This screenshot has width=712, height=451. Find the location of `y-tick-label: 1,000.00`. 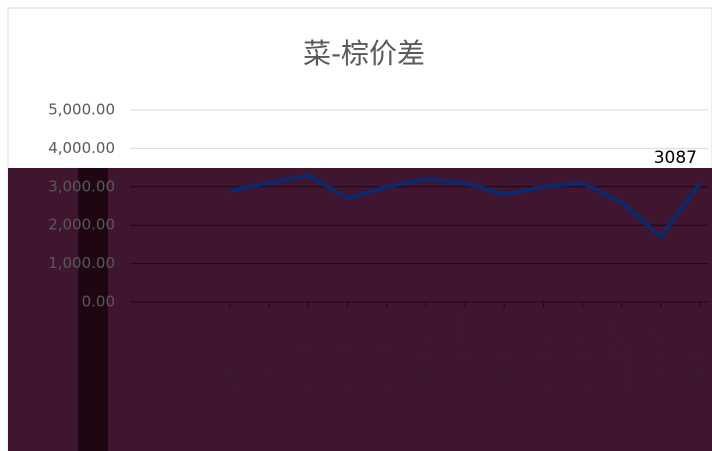

y-tick-label: 1,000.00 is located at coordinates (81, 263).